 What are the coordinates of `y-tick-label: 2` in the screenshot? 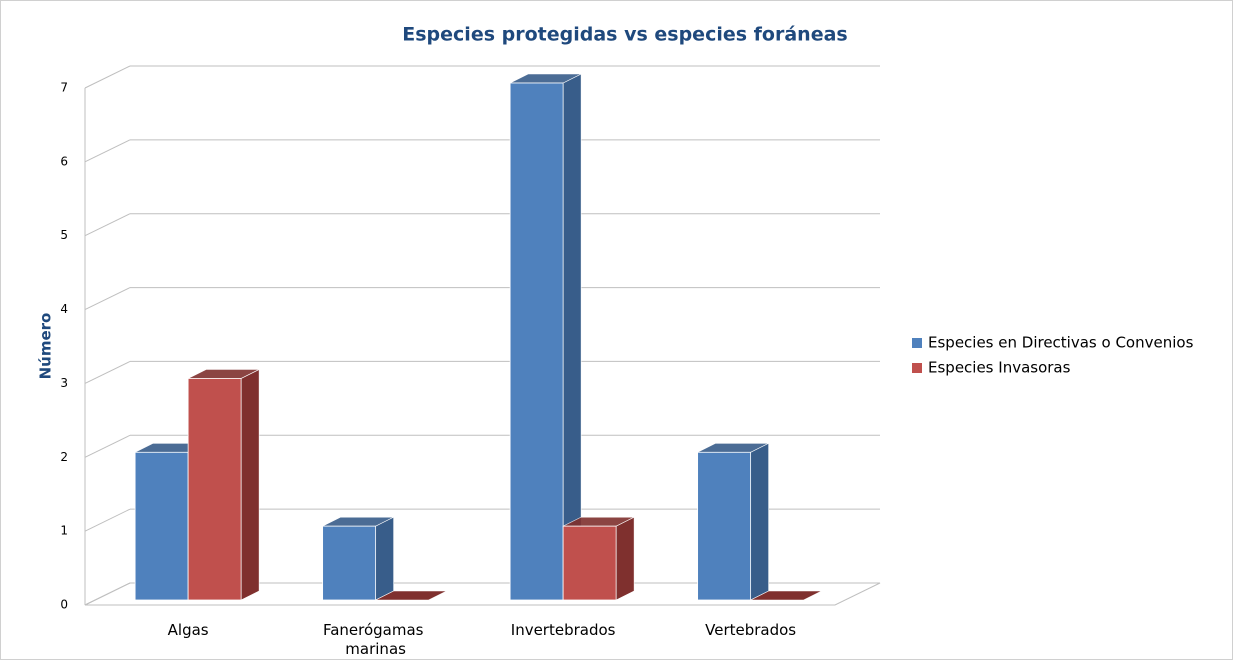 It's located at (64, 457).